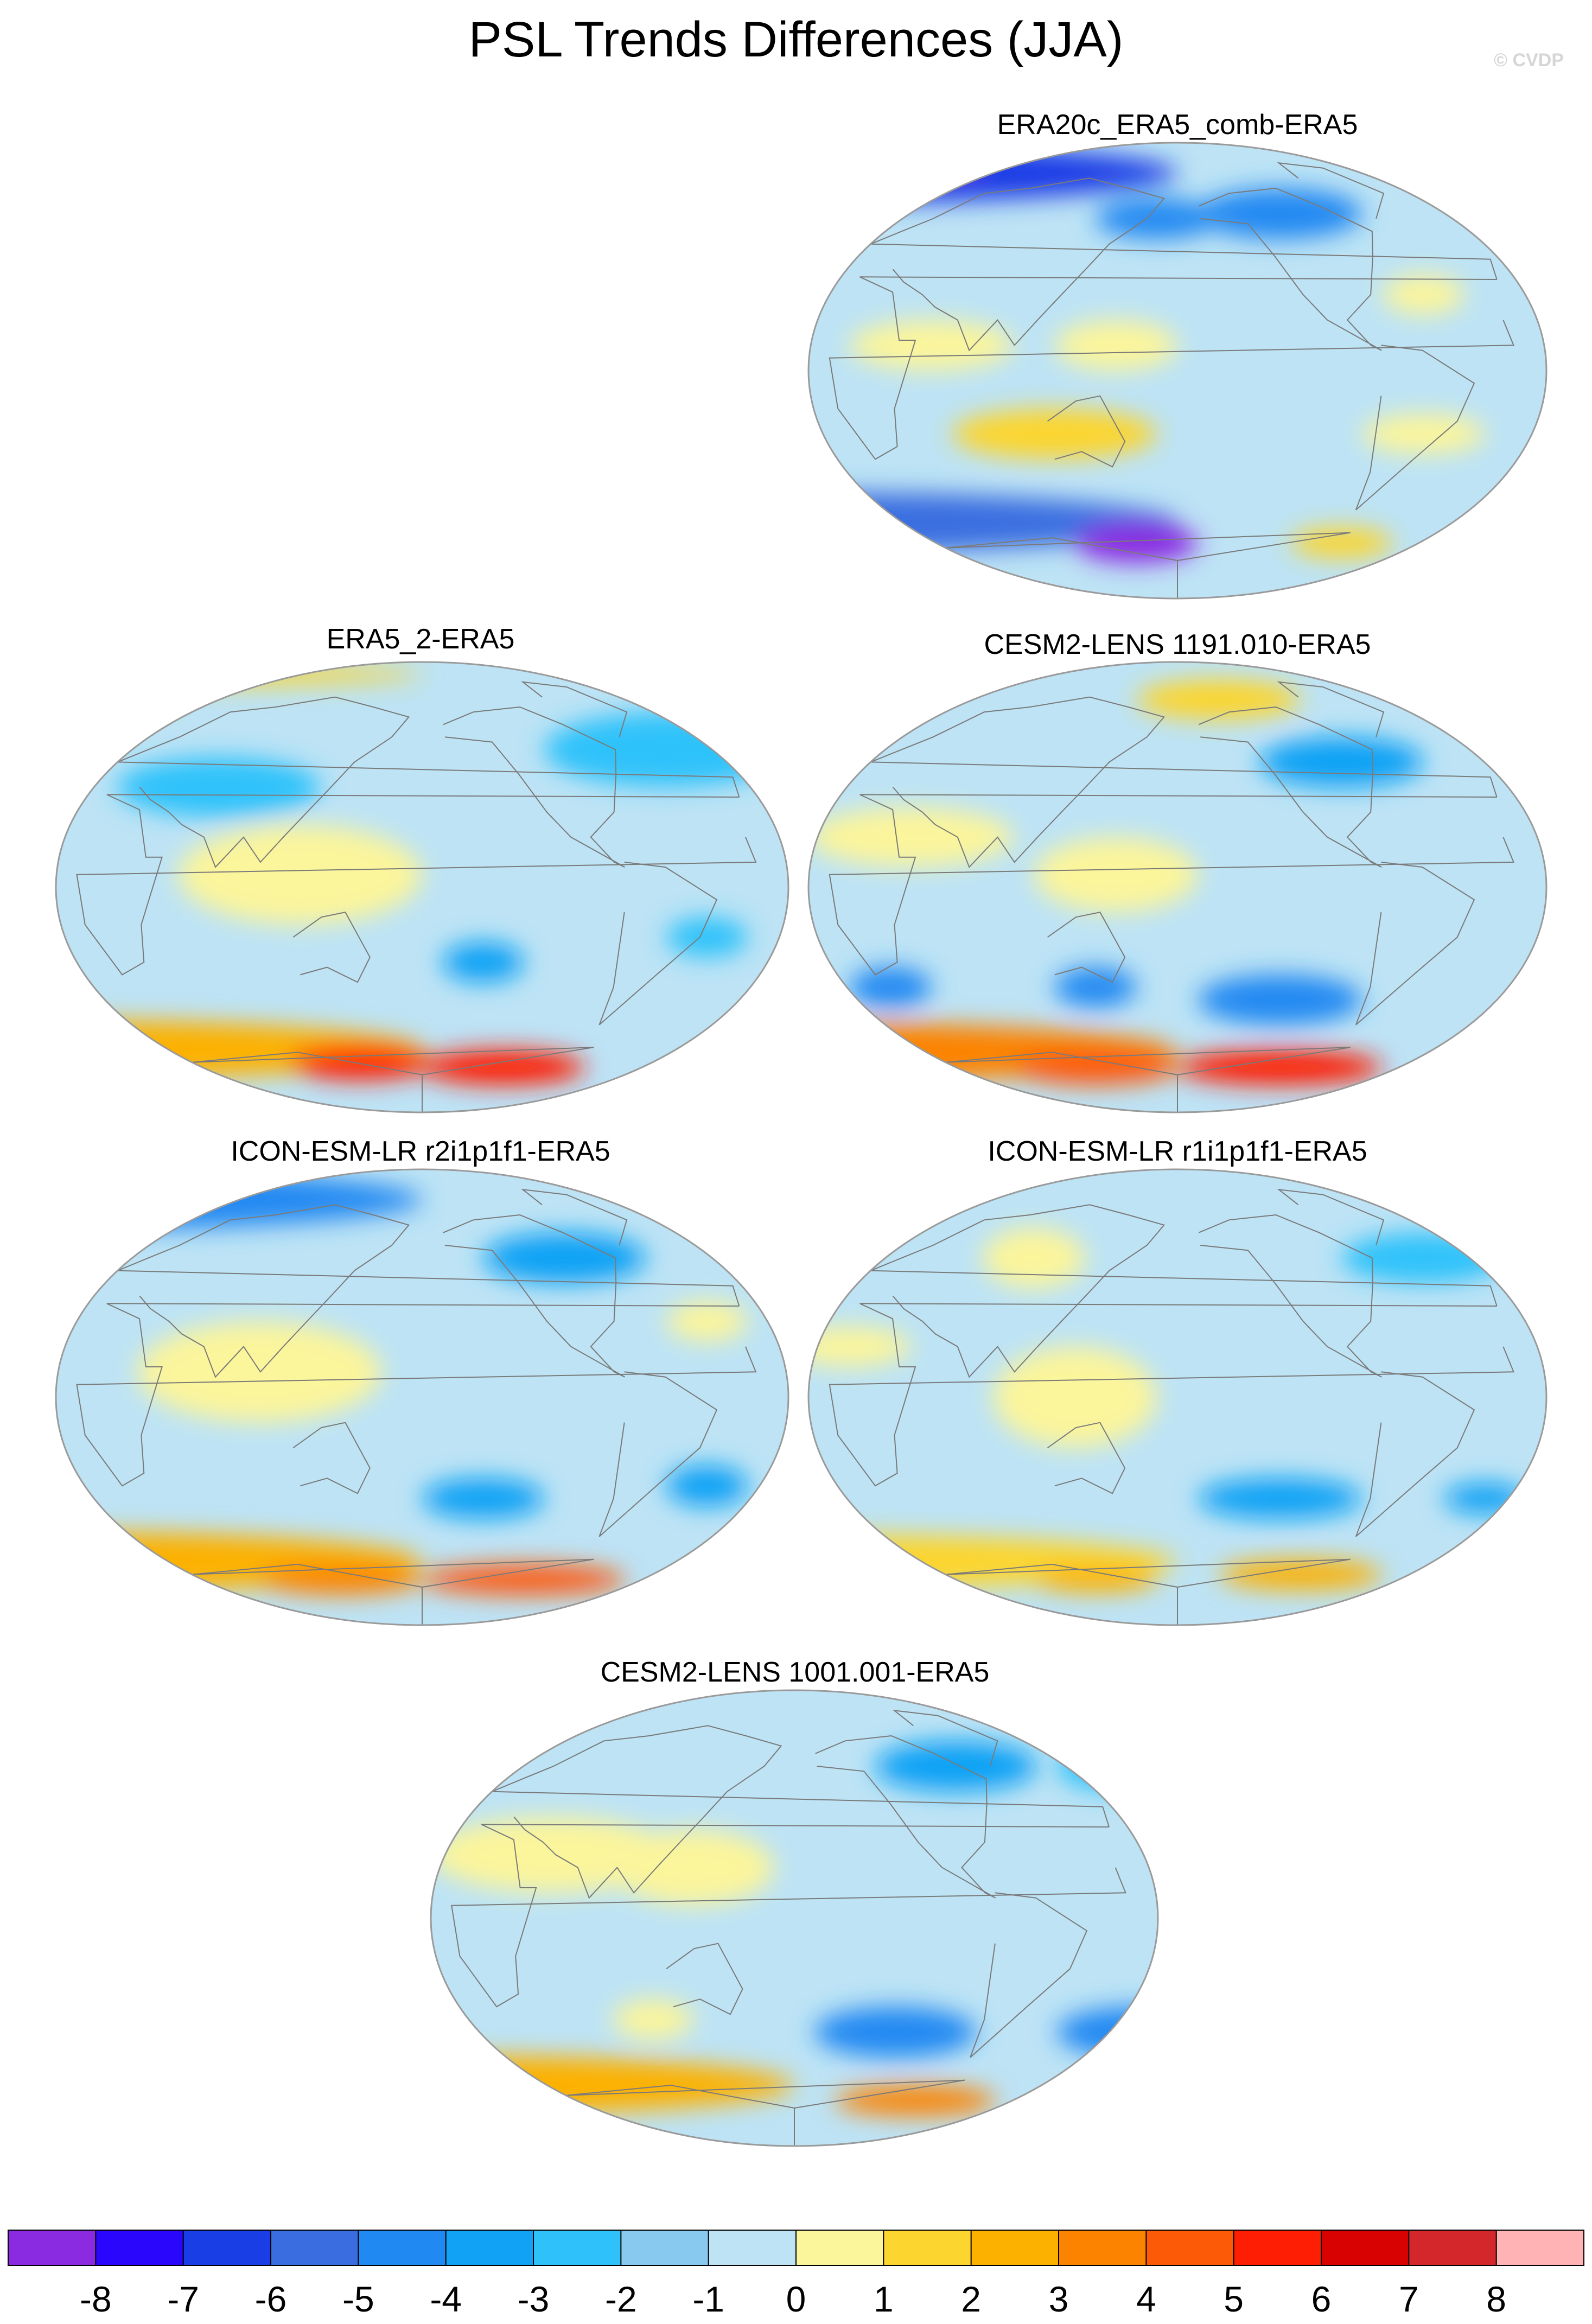  What do you see at coordinates (534, 2299) in the screenshot?
I see `colorbar-tick-label: -3` at bounding box center [534, 2299].